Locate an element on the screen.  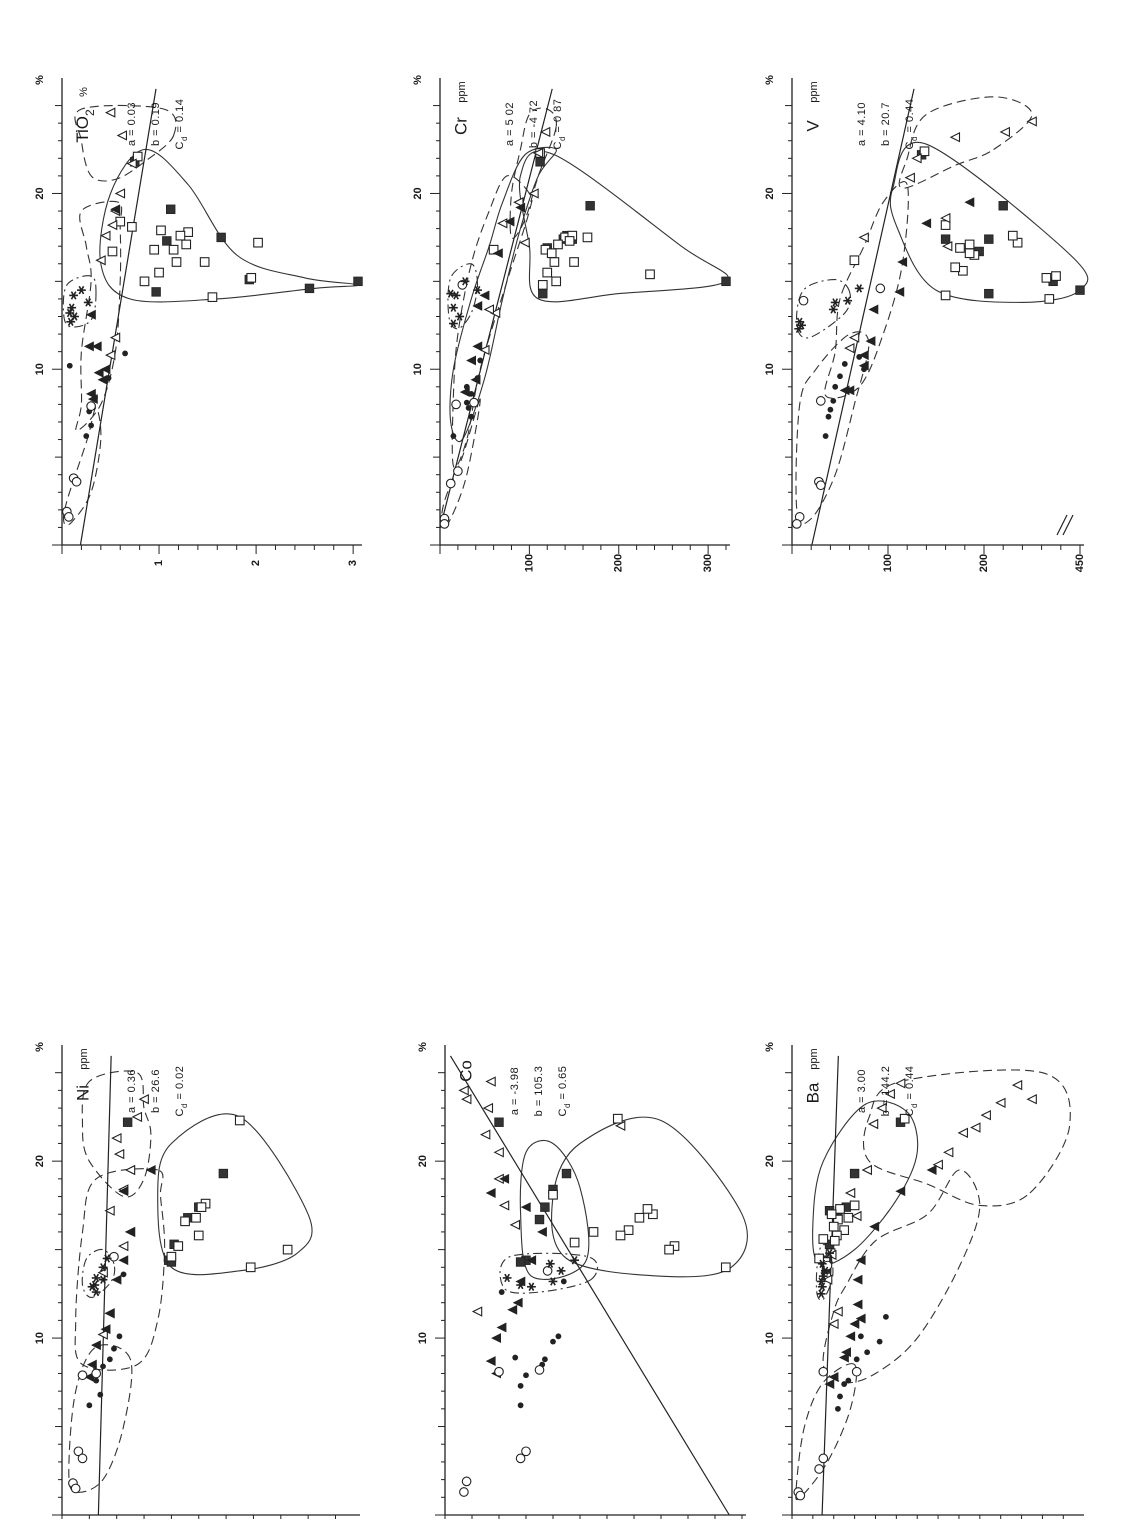
regression-line is located at coordinates (863, 317).